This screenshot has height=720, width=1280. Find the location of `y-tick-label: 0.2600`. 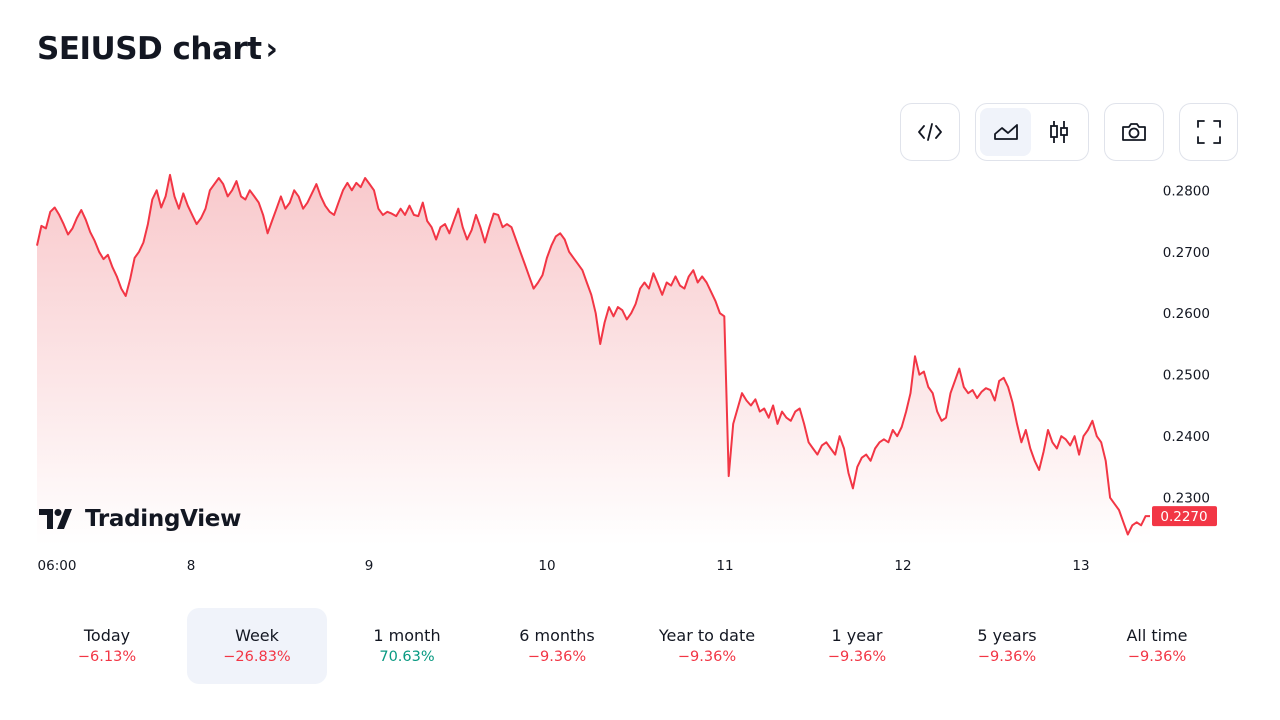

y-tick-label: 0.2600 is located at coordinates (1186, 314).